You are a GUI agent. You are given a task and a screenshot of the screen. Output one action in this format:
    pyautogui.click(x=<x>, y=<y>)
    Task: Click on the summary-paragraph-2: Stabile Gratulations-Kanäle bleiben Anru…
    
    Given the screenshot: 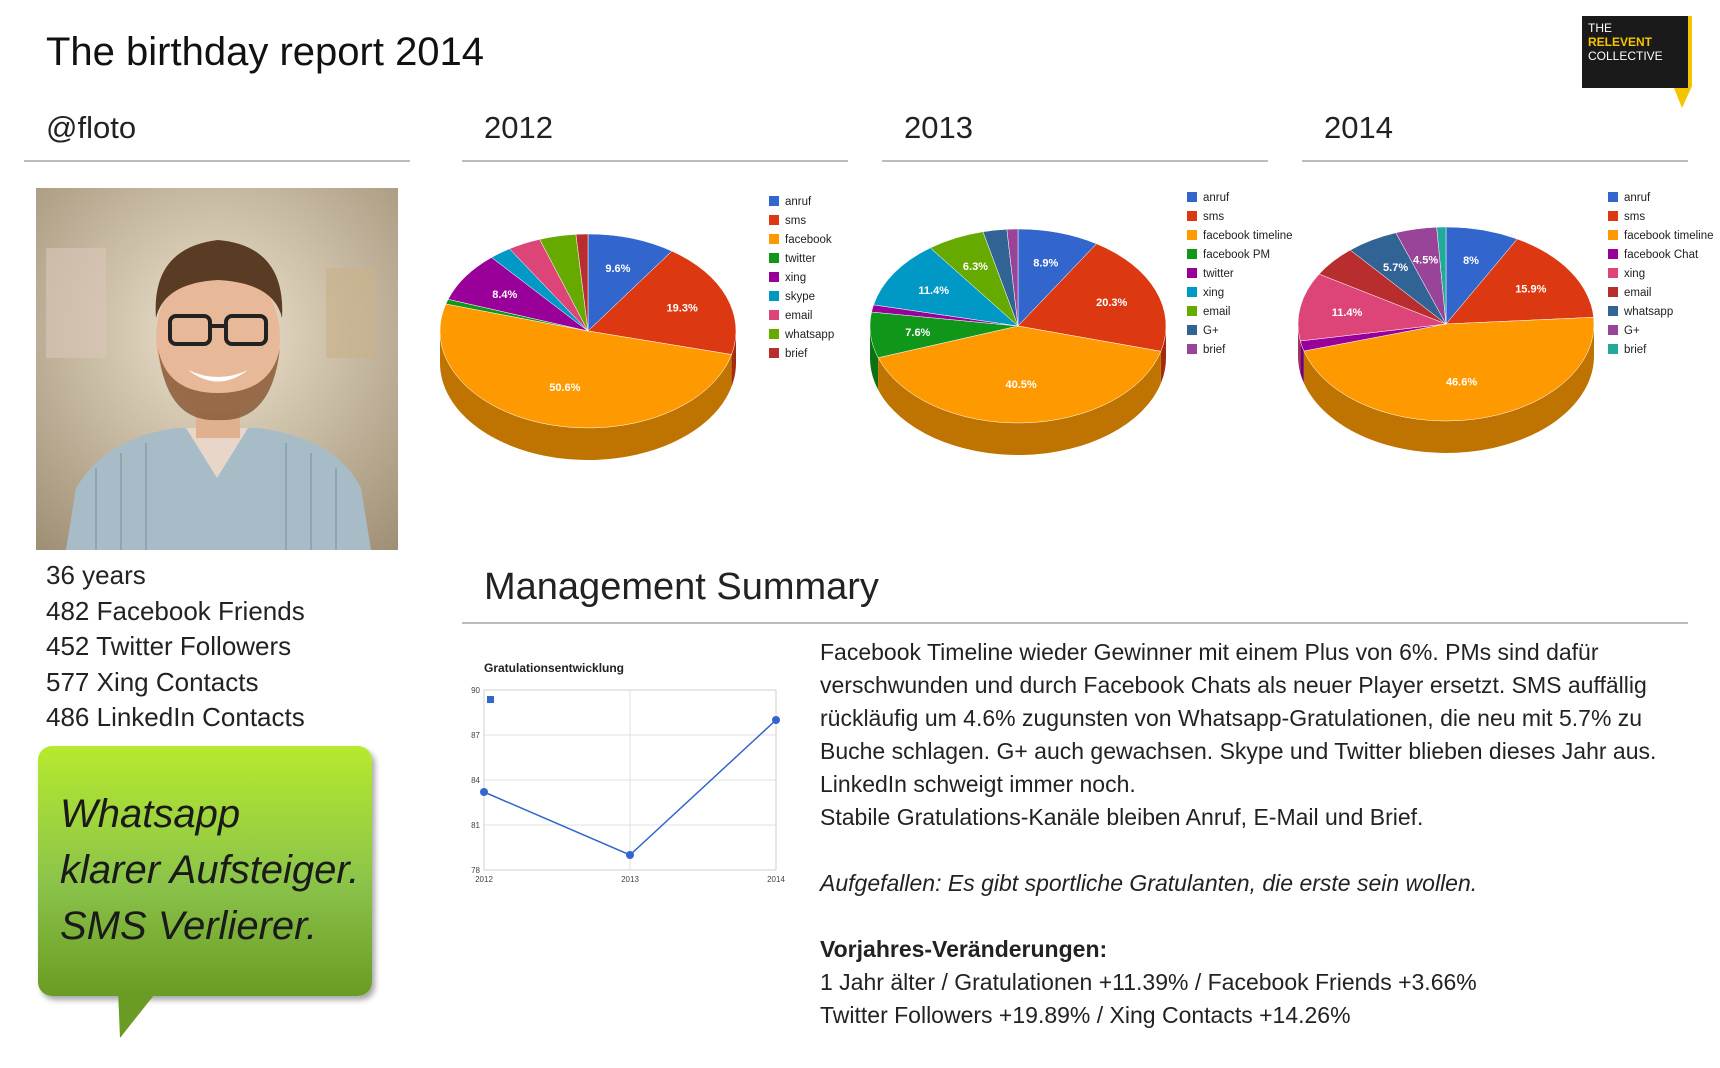 What is the action you would take?
    pyautogui.click(x=1122, y=817)
    